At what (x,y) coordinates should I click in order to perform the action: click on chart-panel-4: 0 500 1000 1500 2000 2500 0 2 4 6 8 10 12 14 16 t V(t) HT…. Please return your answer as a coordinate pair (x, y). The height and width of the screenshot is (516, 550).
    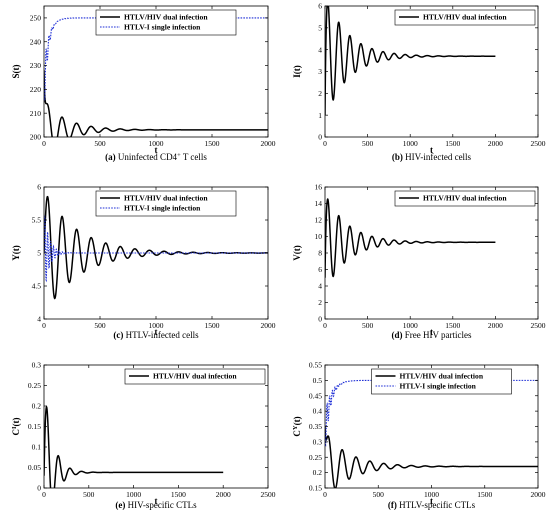
    Looking at the image, I should click on (419, 261).